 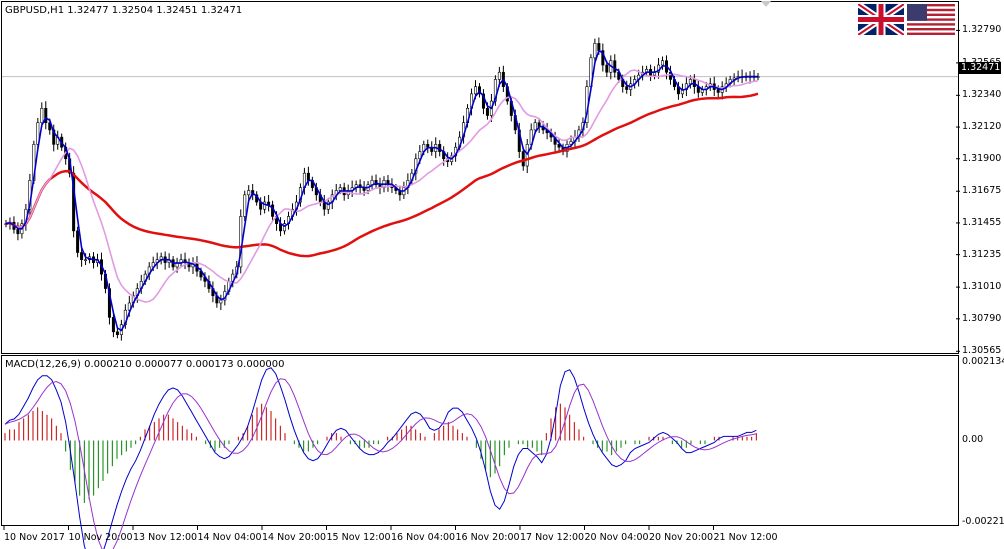 I want to click on price-tick-label: 1.32340, so click(x=982, y=95).